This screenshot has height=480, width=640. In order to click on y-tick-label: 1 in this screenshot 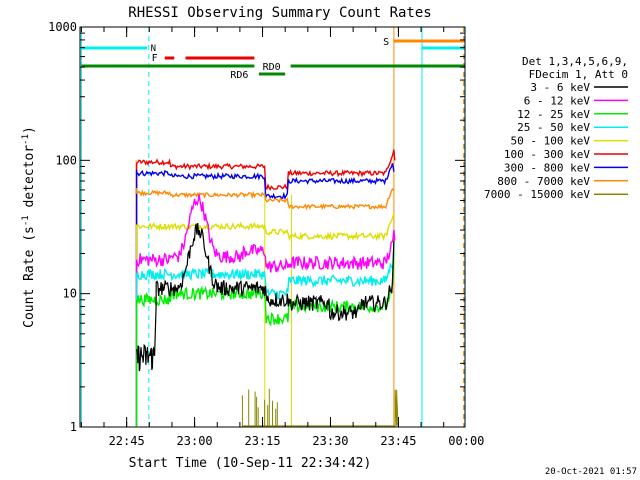, I will do `click(73, 427)`.